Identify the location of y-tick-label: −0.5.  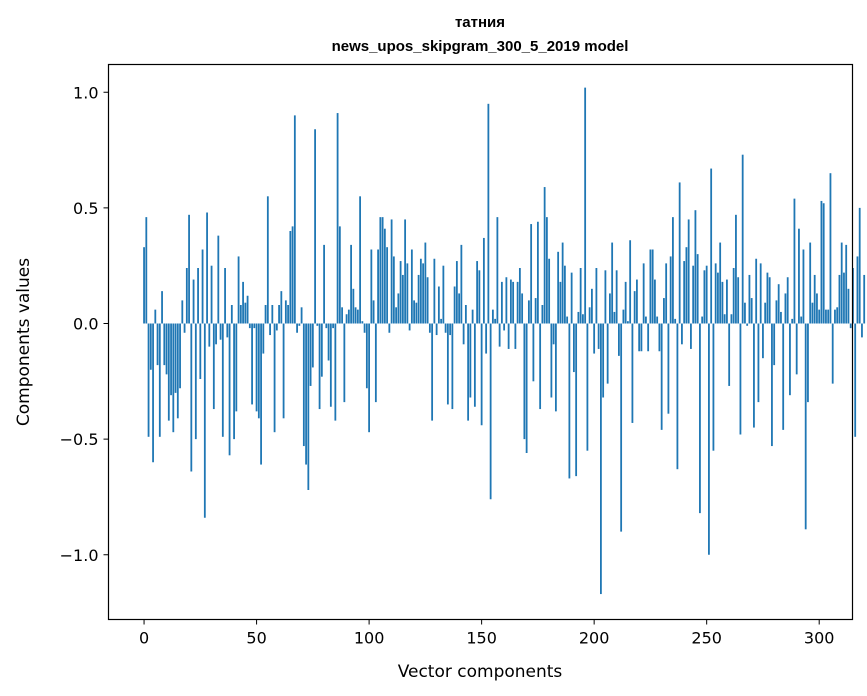
(79, 439).